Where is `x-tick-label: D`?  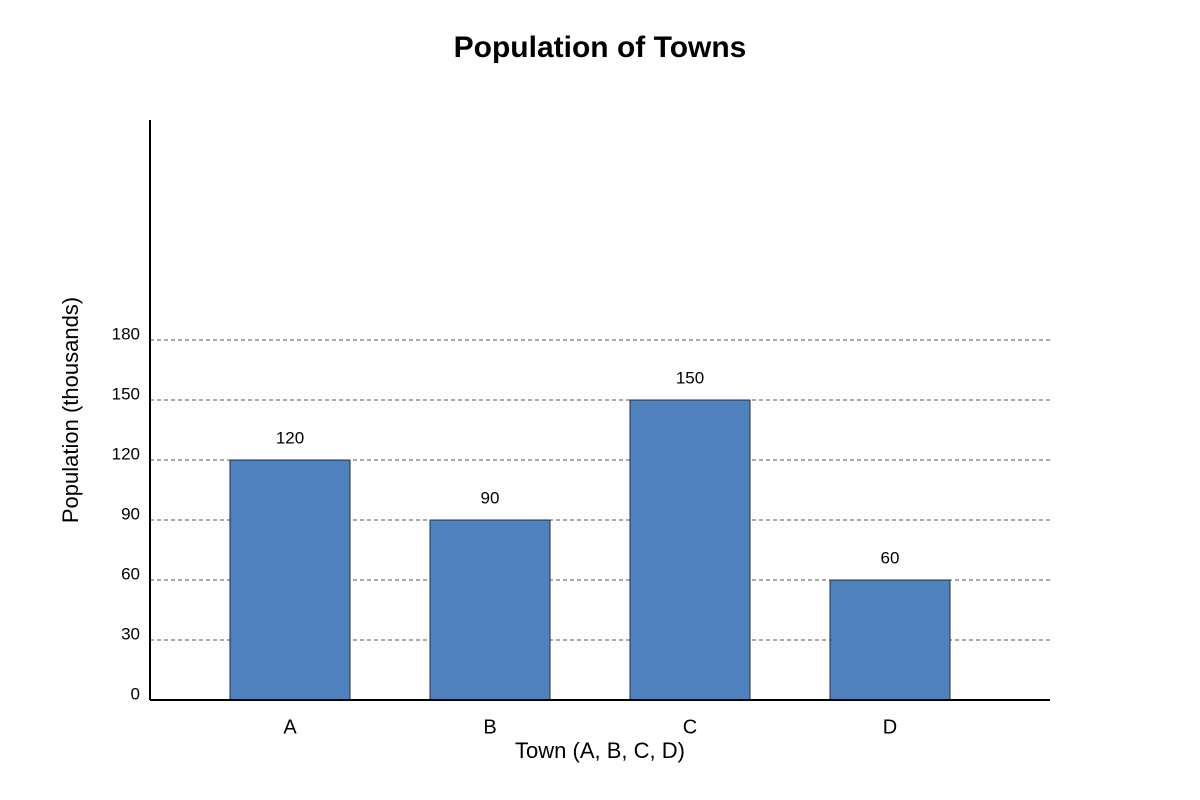
x-tick-label: D is located at coordinates (890, 727).